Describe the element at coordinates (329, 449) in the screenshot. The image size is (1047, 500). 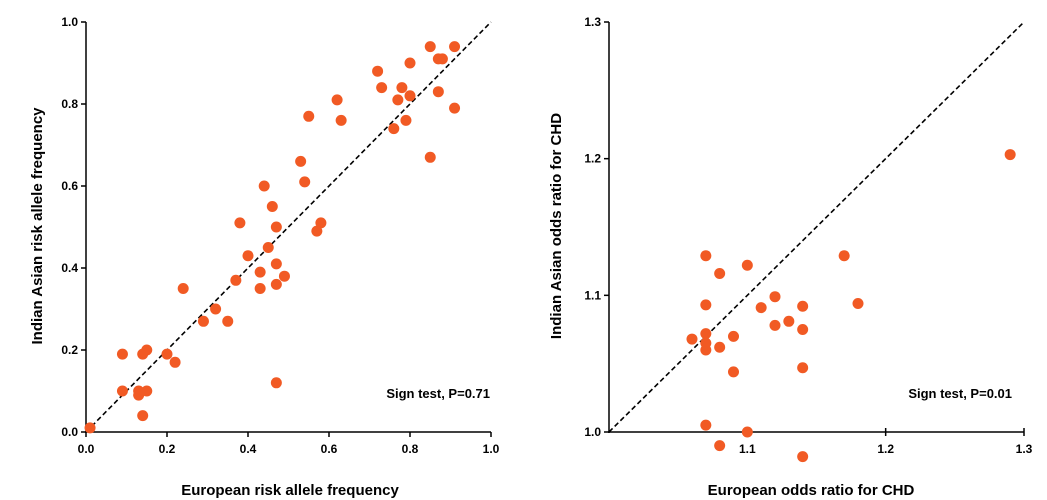
I see `x-tick-label: 0.6` at that location.